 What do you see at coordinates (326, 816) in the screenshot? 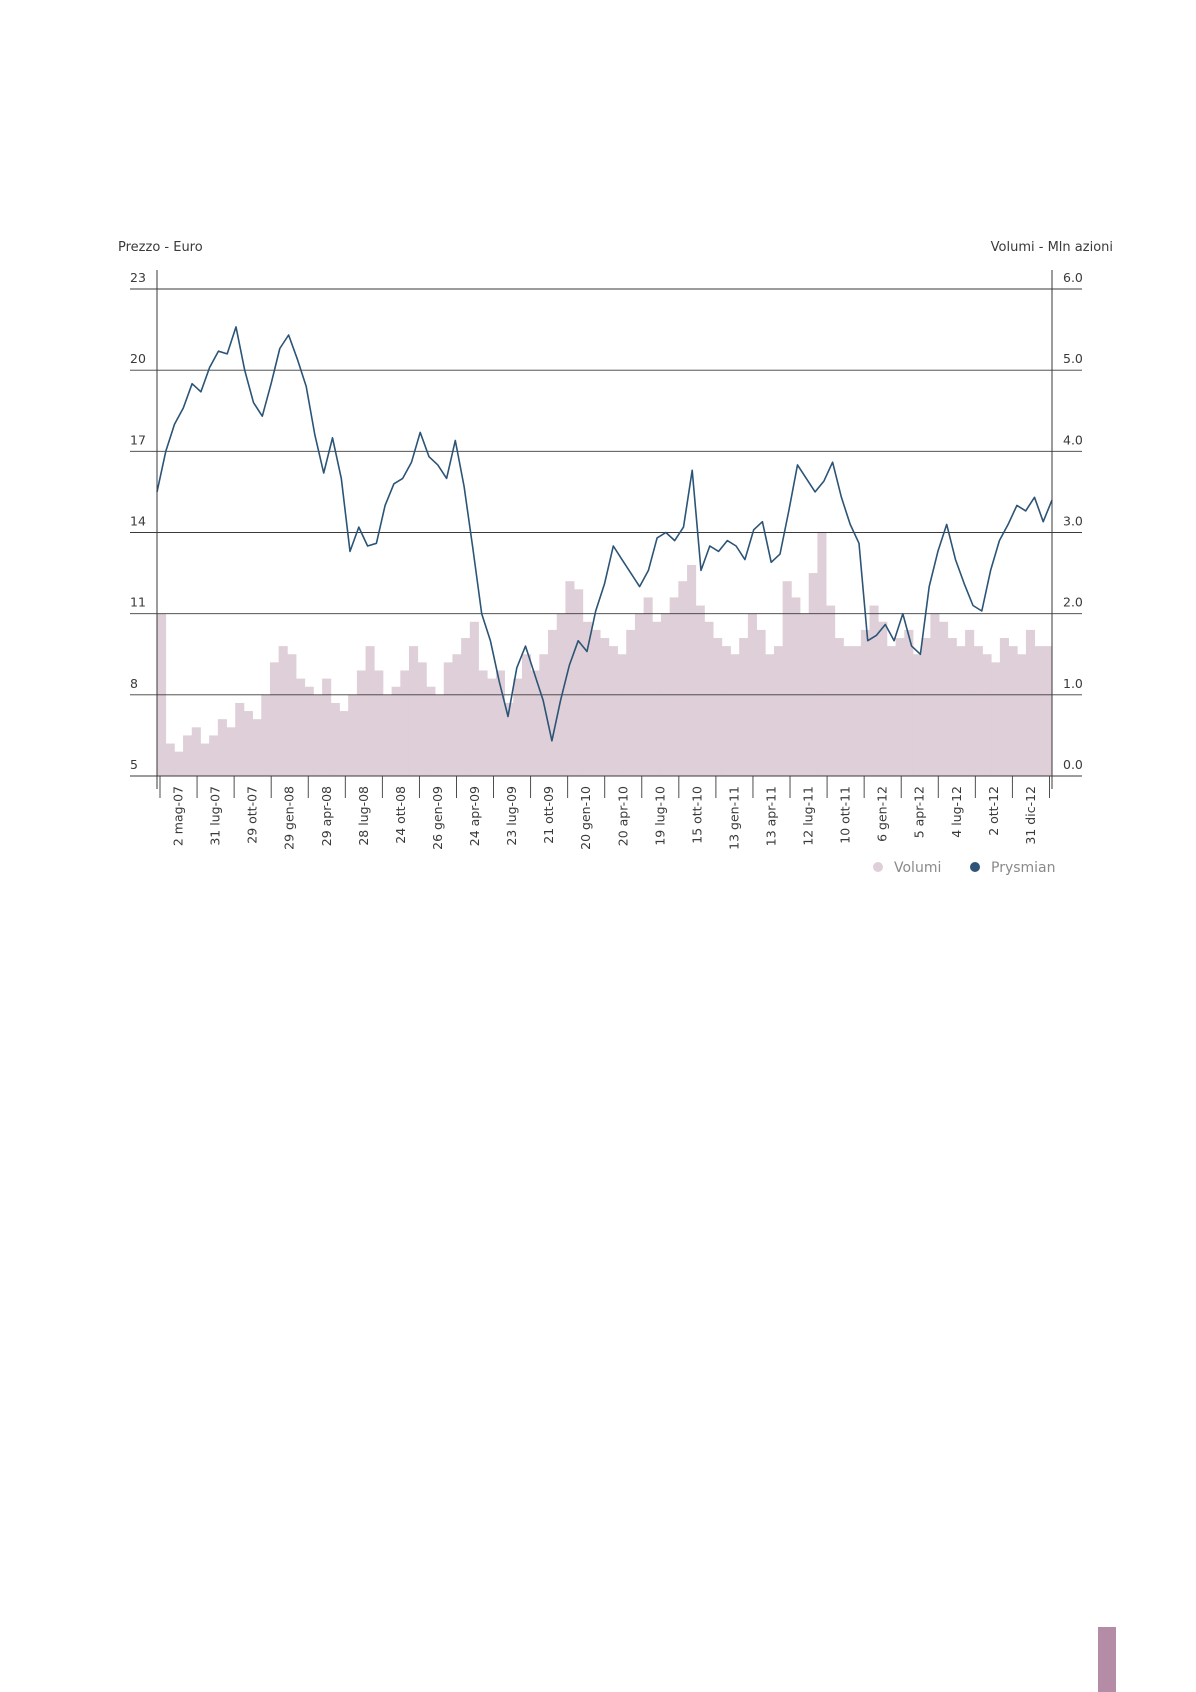
I see `x-tick-label: 29 apr-08` at bounding box center [326, 816].